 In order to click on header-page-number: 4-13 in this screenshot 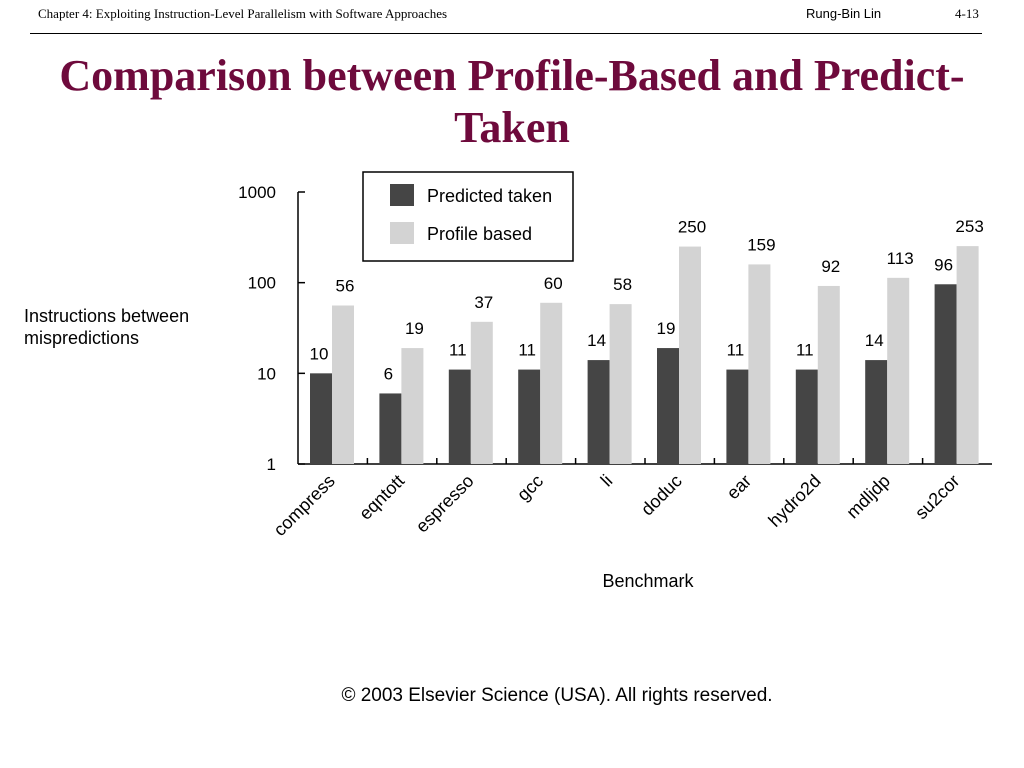, I will do `click(967, 13)`.